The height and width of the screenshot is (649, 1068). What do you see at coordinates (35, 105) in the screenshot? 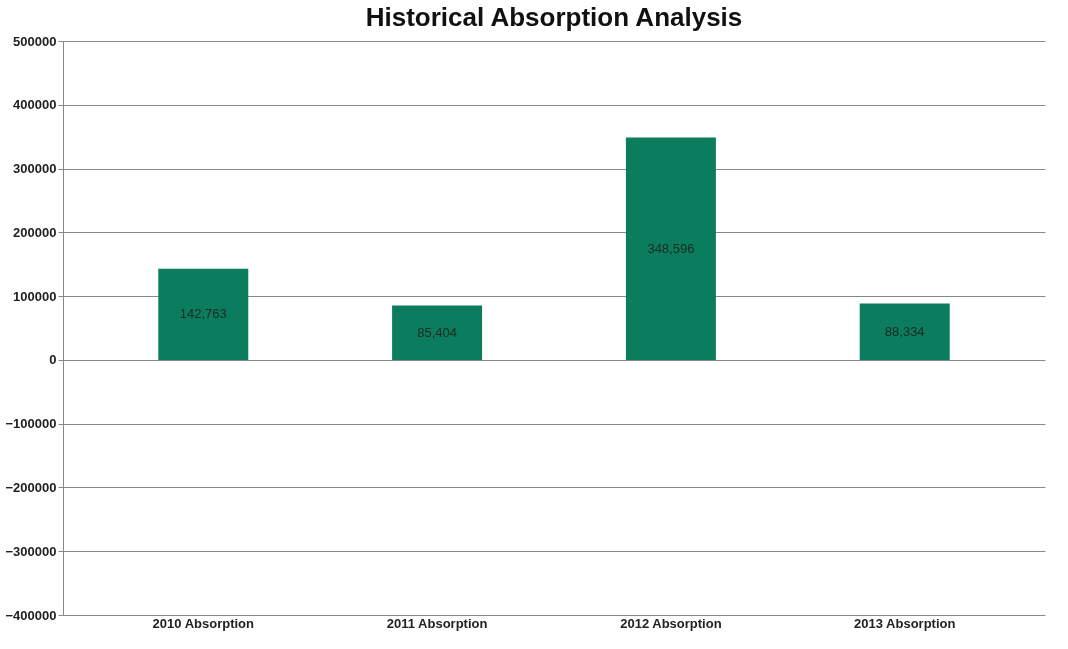
I see `y-tick-label: 400000` at bounding box center [35, 105].